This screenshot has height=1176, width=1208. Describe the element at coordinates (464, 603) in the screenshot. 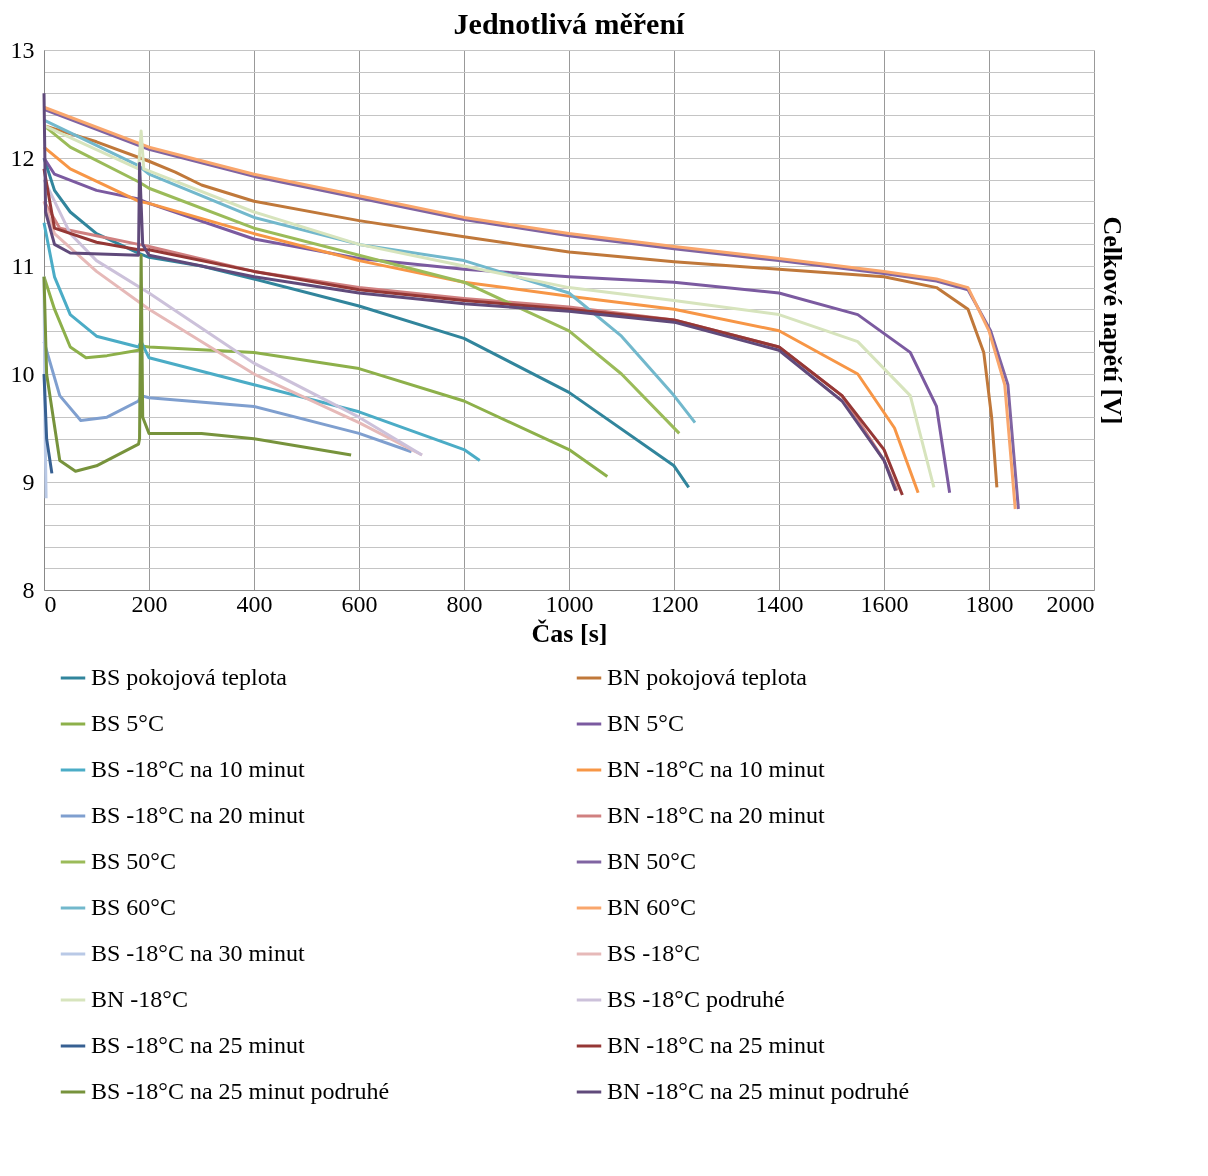

I see `x-tick-label: 800` at that location.